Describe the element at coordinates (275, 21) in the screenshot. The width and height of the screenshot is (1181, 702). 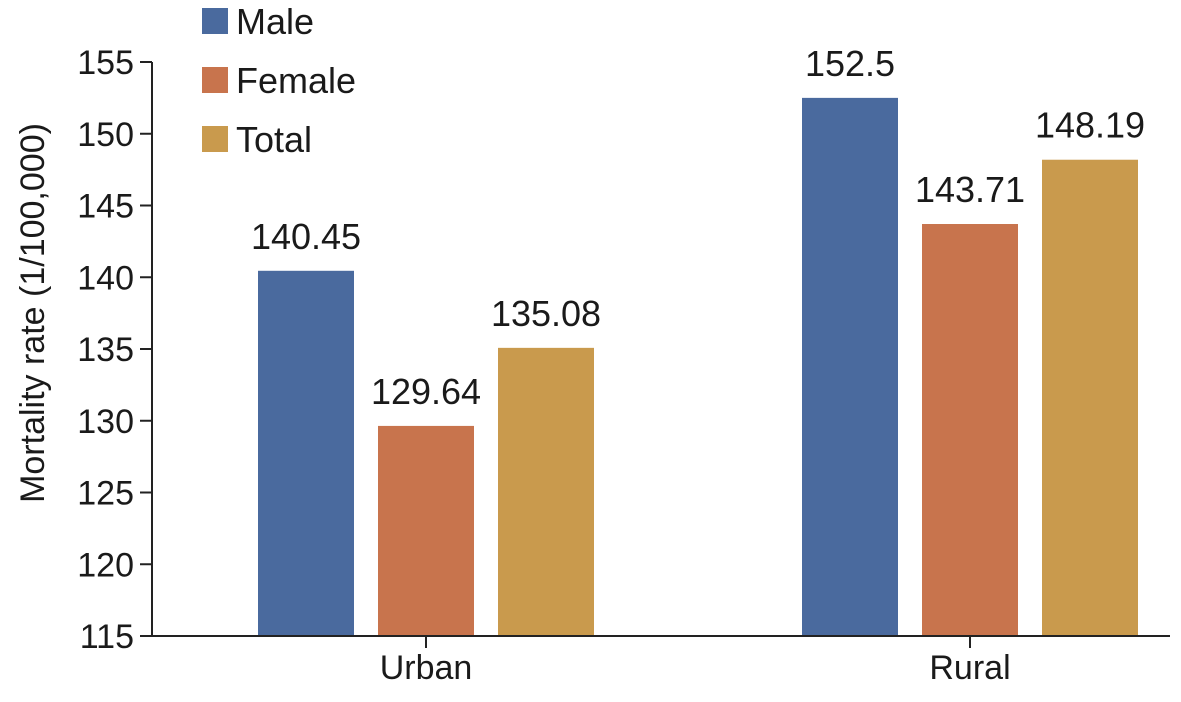
I see `legend-label-male: Male` at that location.